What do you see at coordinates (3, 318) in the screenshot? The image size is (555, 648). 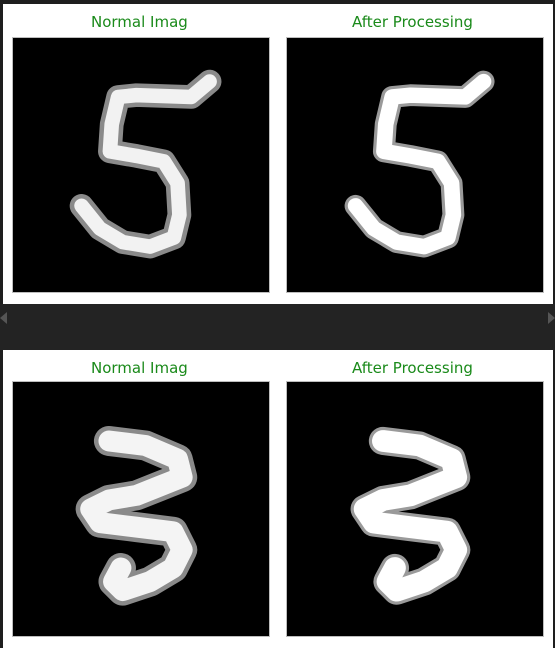 I see `scroll-left-arrow-icon` at bounding box center [3, 318].